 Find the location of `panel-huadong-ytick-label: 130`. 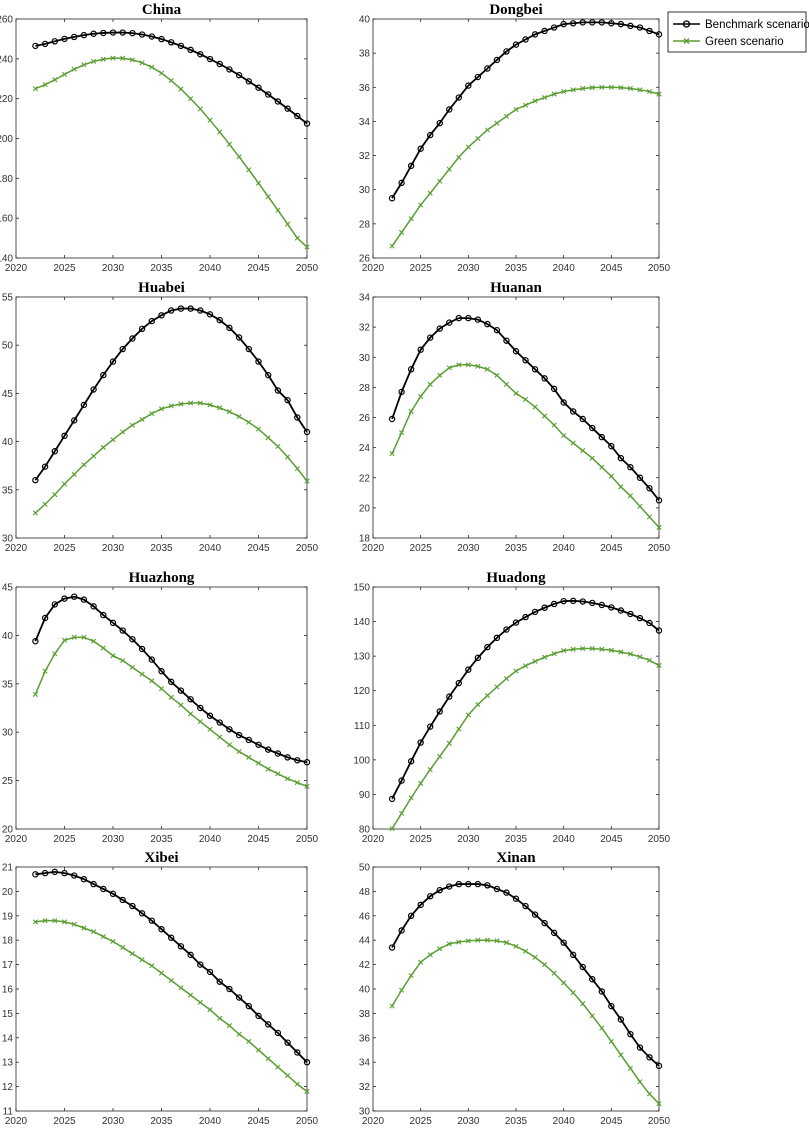

panel-huadong-ytick-label: 130 is located at coordinates (361, 657).